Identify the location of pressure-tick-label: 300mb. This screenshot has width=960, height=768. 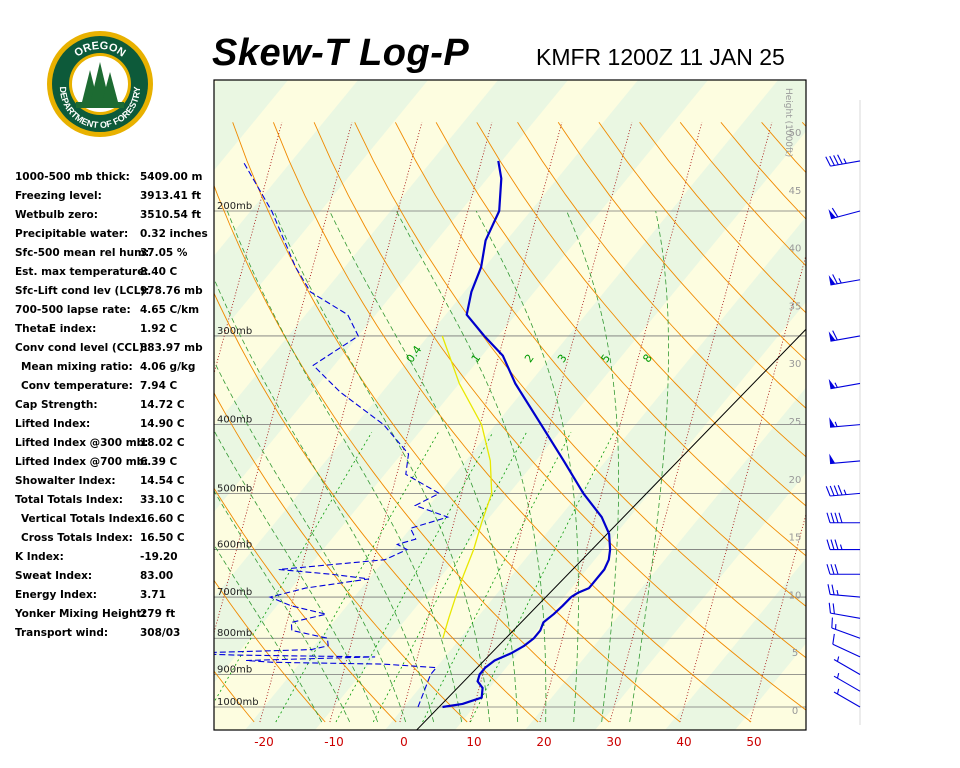
(234, 331).